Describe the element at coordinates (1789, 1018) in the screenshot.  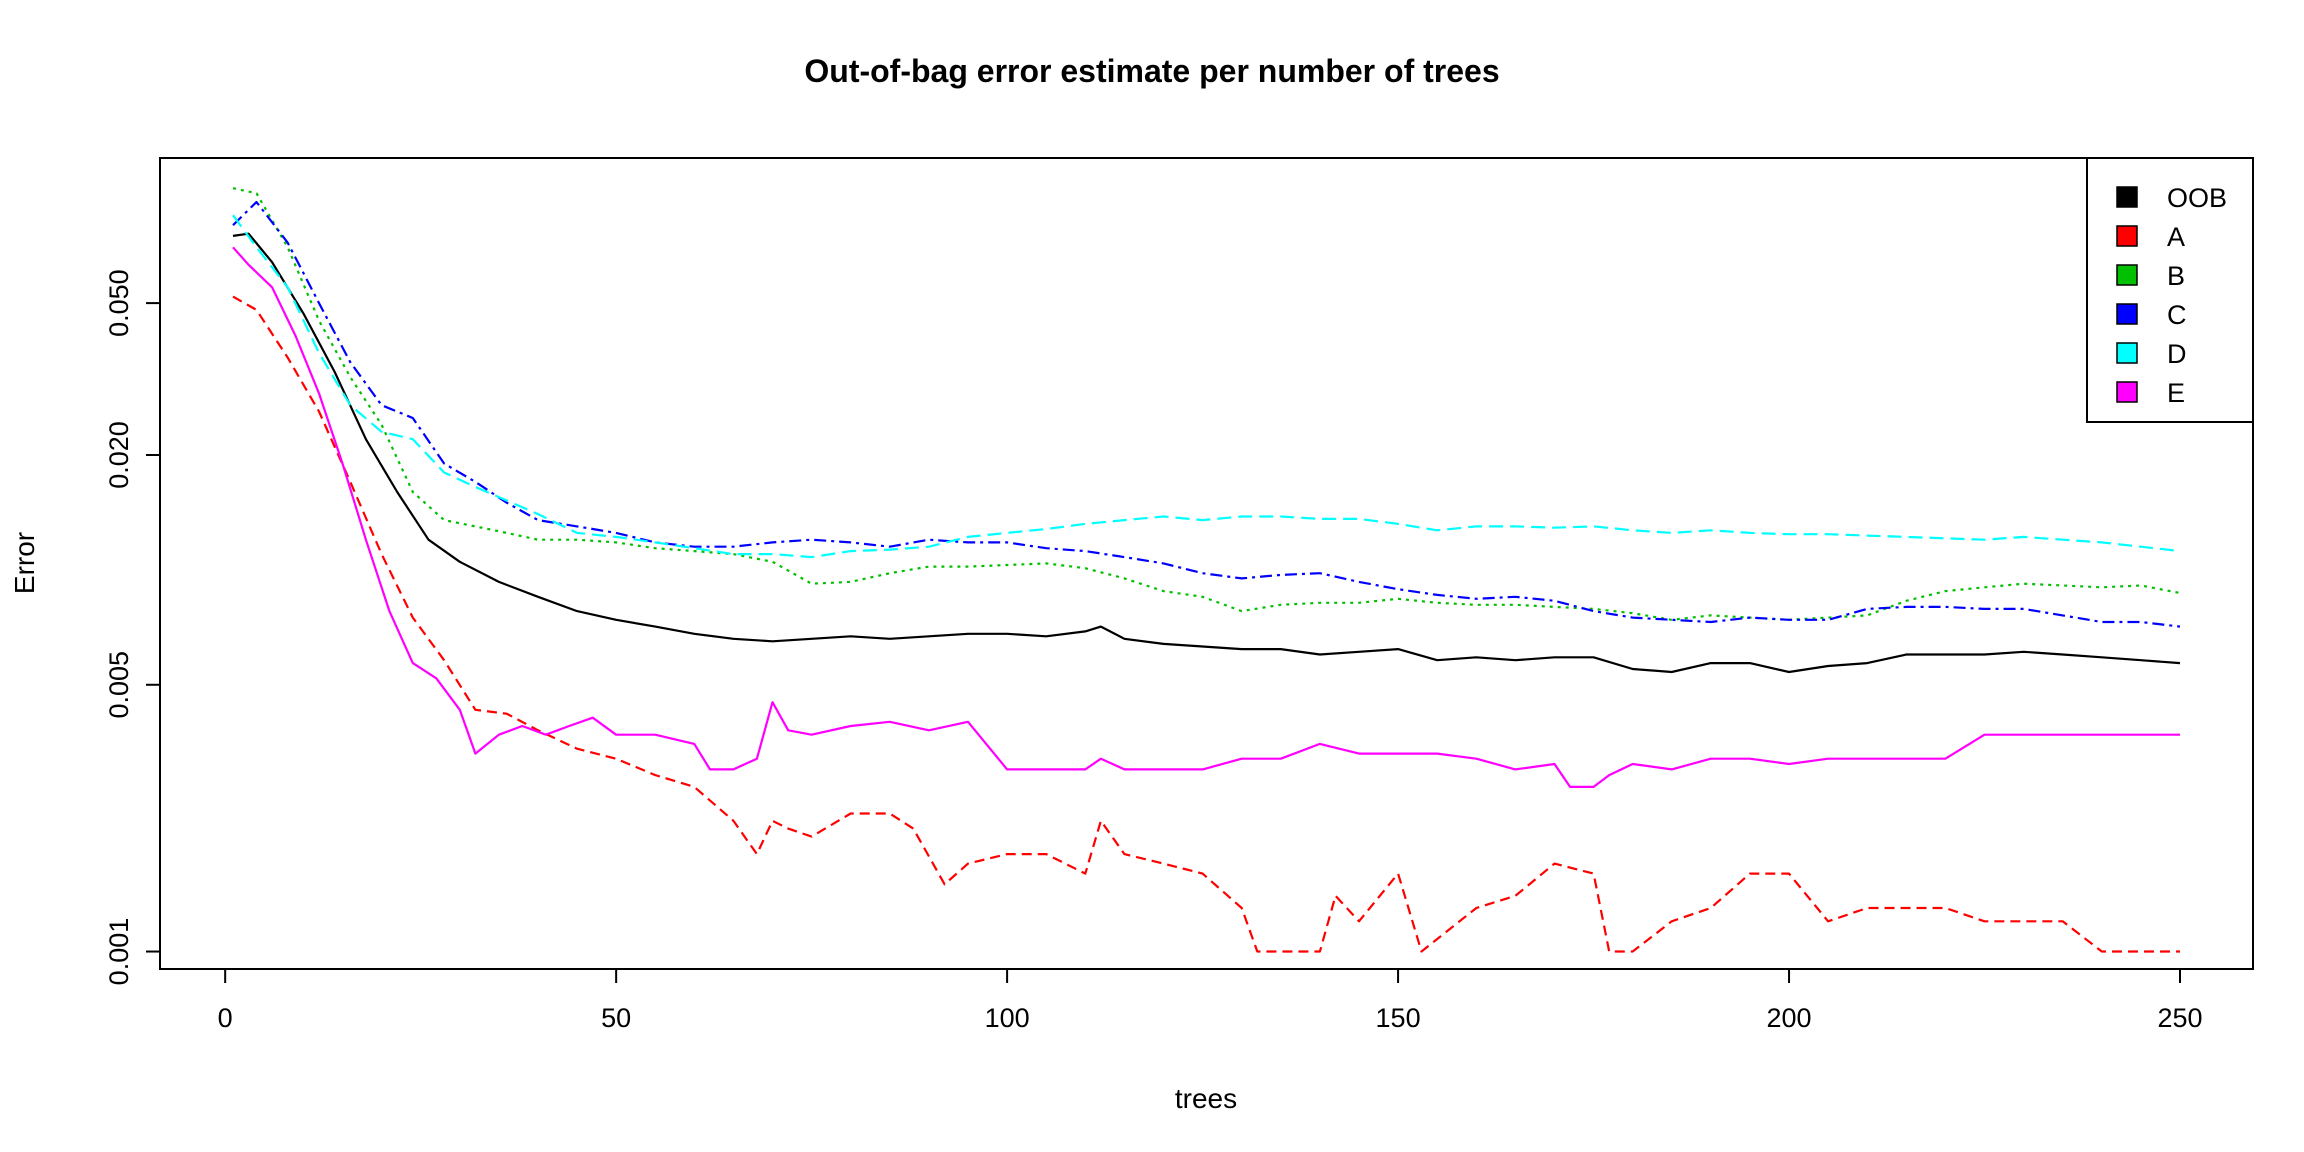
I see `x-tick-label: 200` at that location.